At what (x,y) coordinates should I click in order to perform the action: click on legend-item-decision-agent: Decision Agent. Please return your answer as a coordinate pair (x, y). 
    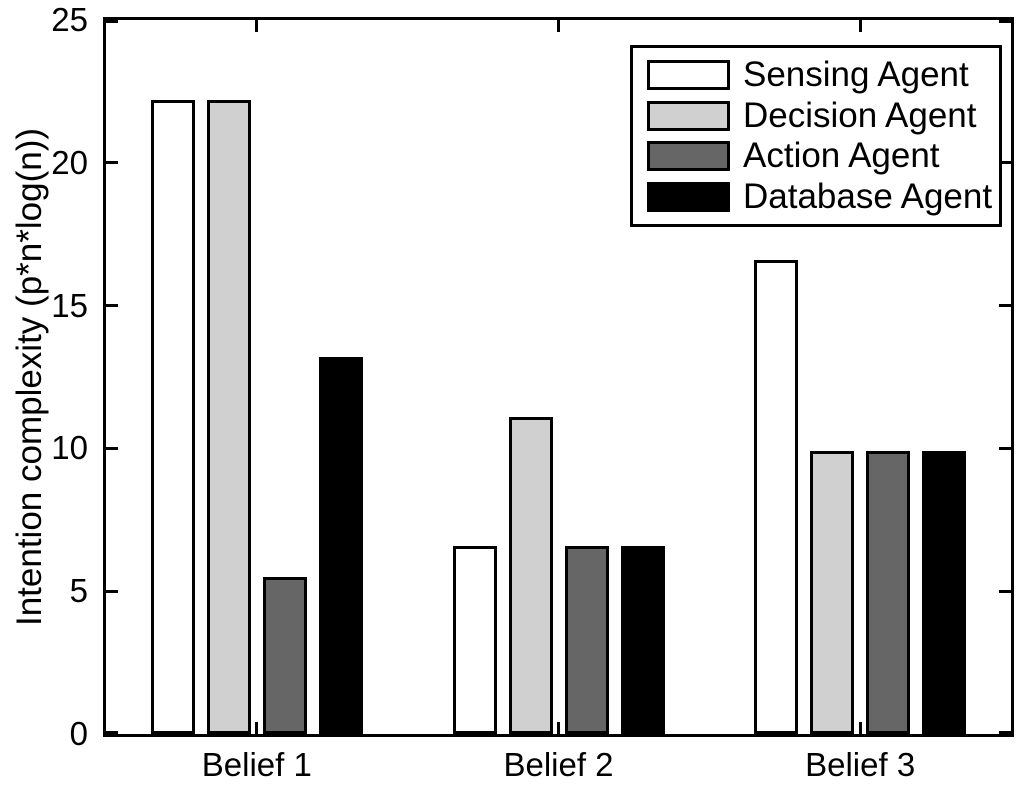
    Looking at the image, I should click on (816, 115).